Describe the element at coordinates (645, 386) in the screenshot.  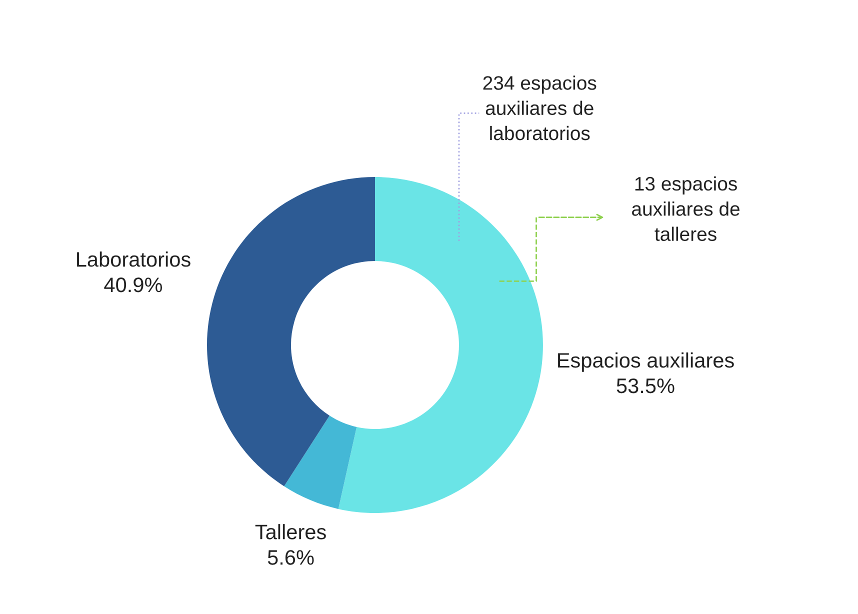
I see `data-label: 53.5%` at that location.